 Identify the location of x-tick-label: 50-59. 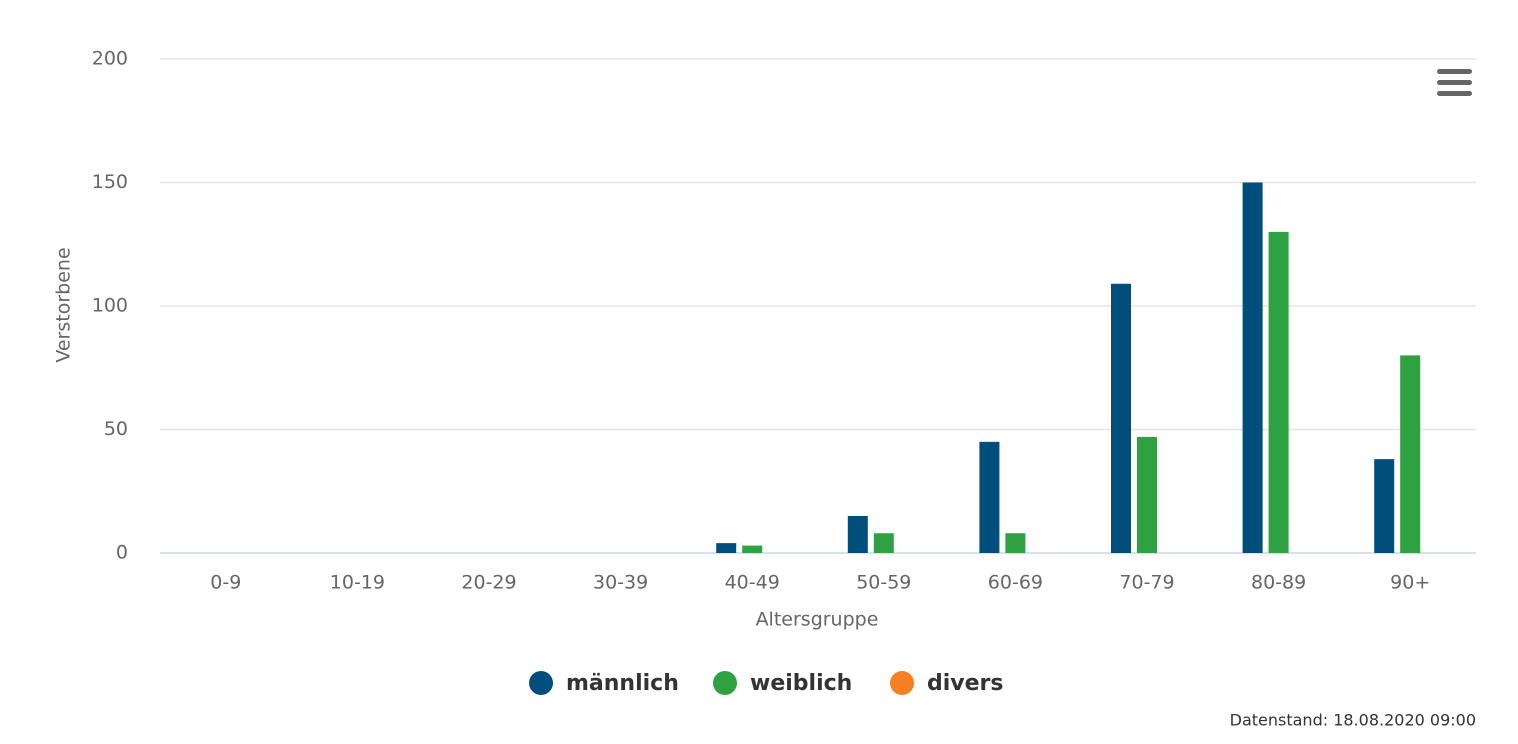
(883, 583).